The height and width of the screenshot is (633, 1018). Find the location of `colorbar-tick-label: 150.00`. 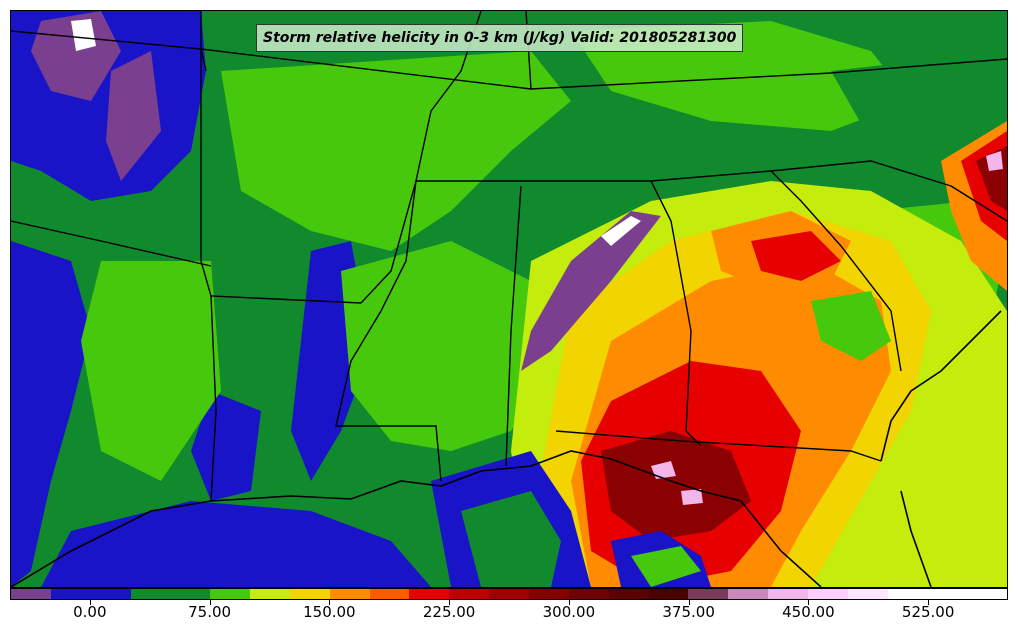

colorbar-tick-label: 150.00 is located at coordinates (329, 612).